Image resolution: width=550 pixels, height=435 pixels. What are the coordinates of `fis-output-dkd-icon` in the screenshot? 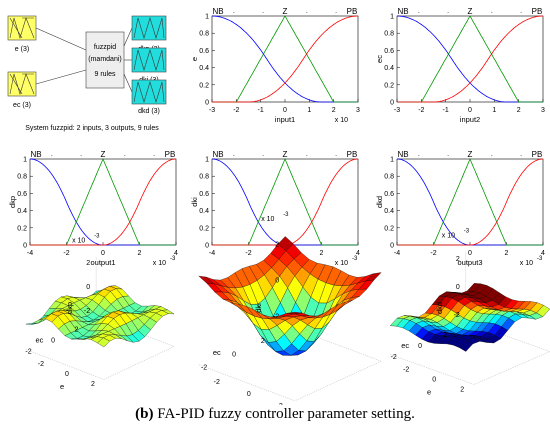 It's located at (149, 92).